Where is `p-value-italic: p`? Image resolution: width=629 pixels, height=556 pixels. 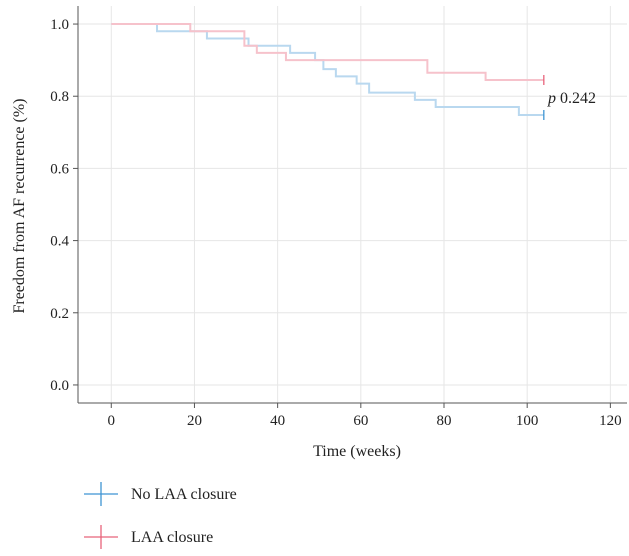 p-value-italic: p is located at coordinates (551, 98).